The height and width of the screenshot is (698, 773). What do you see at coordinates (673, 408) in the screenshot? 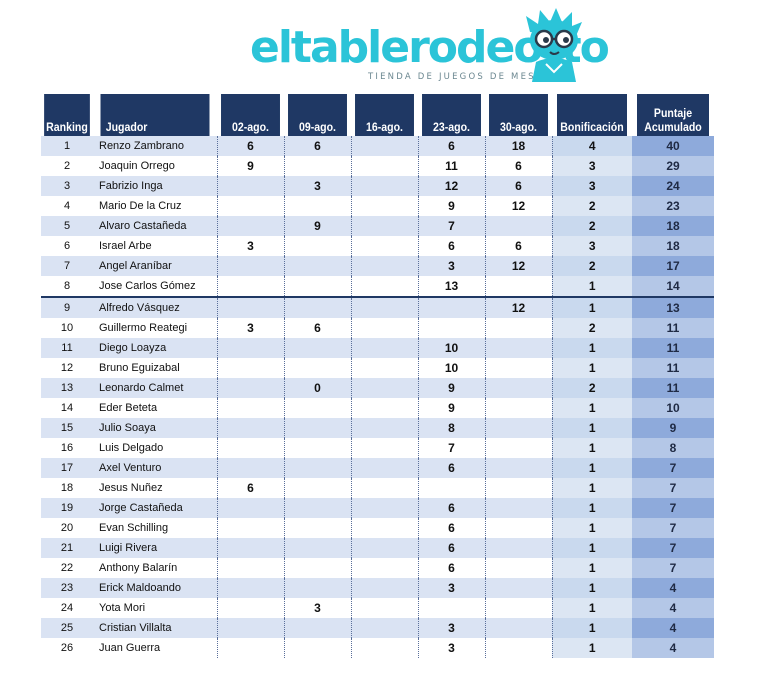
I see `total-cell: 10` at bounding box center [673, 408].